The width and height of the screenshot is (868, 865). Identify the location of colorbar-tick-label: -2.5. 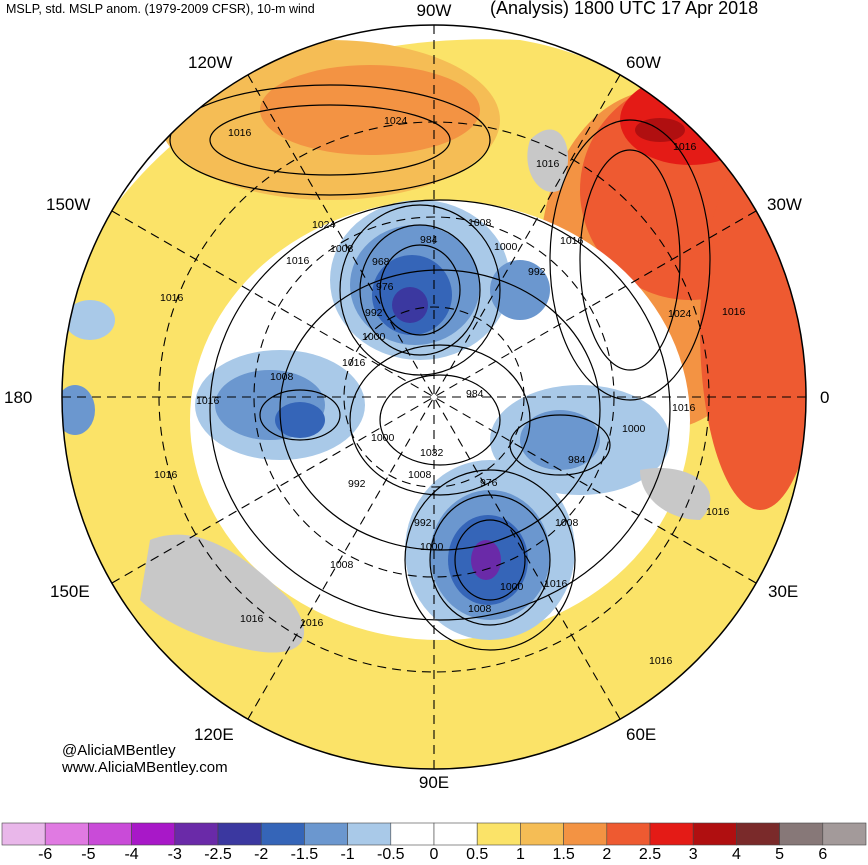
(218, 854).